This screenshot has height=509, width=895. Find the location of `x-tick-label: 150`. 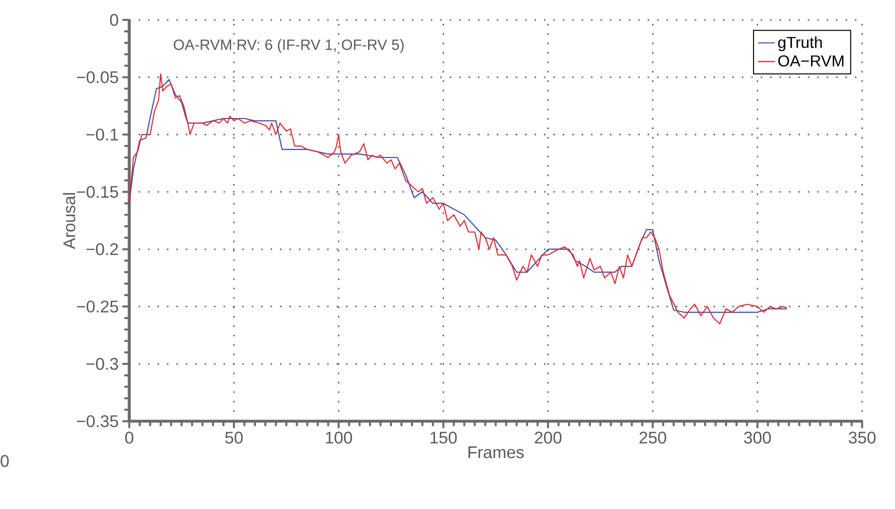

x-tick-label: 150 is located at coordinates (443, 438).